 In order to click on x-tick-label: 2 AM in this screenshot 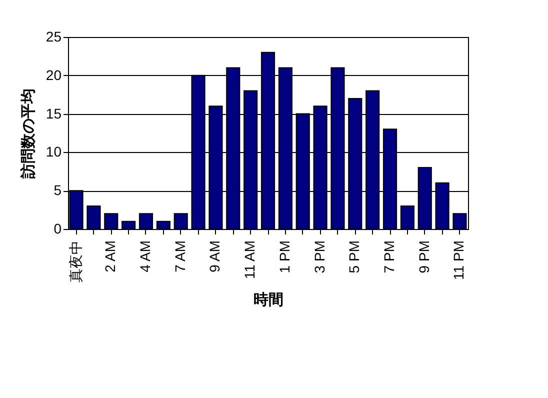, I will do `click(110, 256)`.